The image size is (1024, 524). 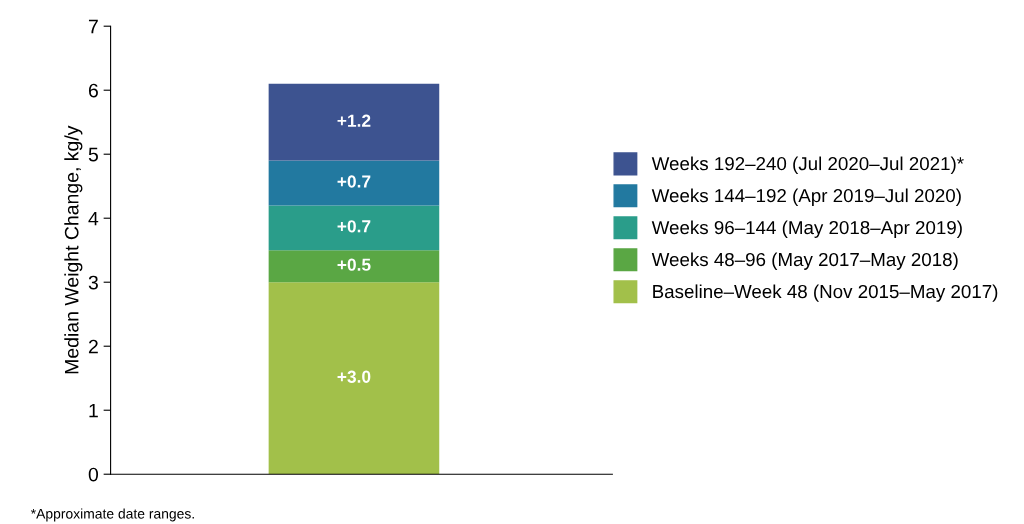 I want to click on y-axis-title: Median Weight Change, kg/y, so click(x=73, y=249).